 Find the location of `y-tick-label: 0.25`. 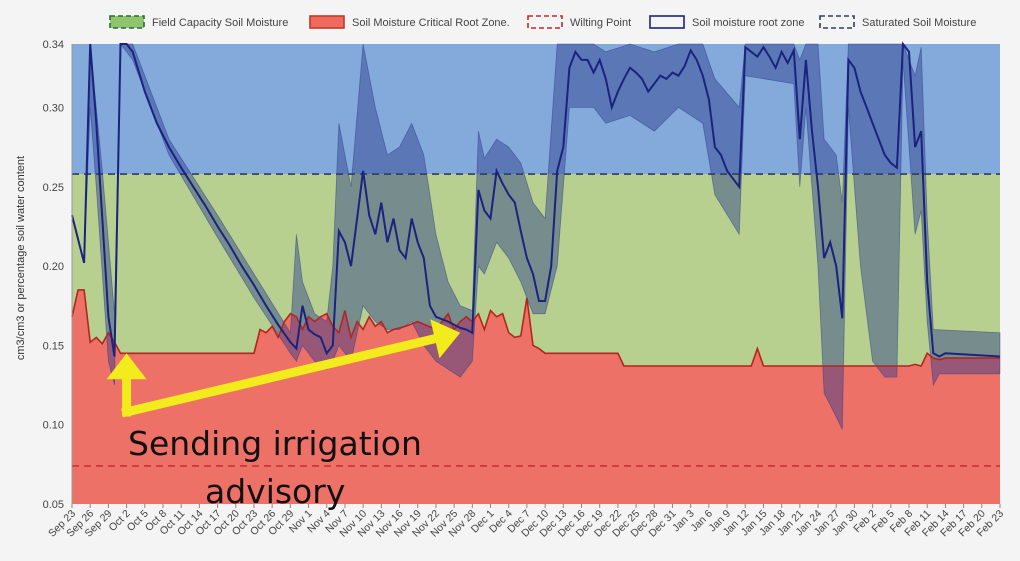

y-tick-label: 0.25 is located at coordinates (53, 188).